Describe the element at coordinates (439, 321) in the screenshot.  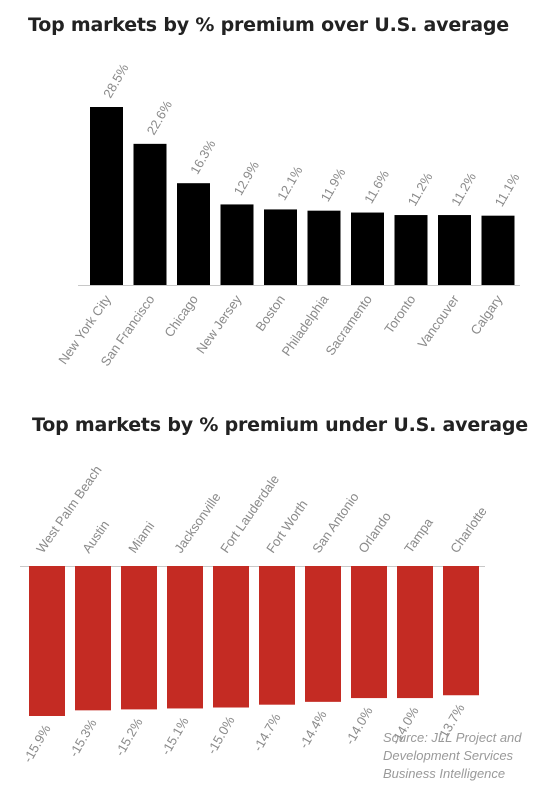
I see `category-label-over-8: Vancouver` at that location.